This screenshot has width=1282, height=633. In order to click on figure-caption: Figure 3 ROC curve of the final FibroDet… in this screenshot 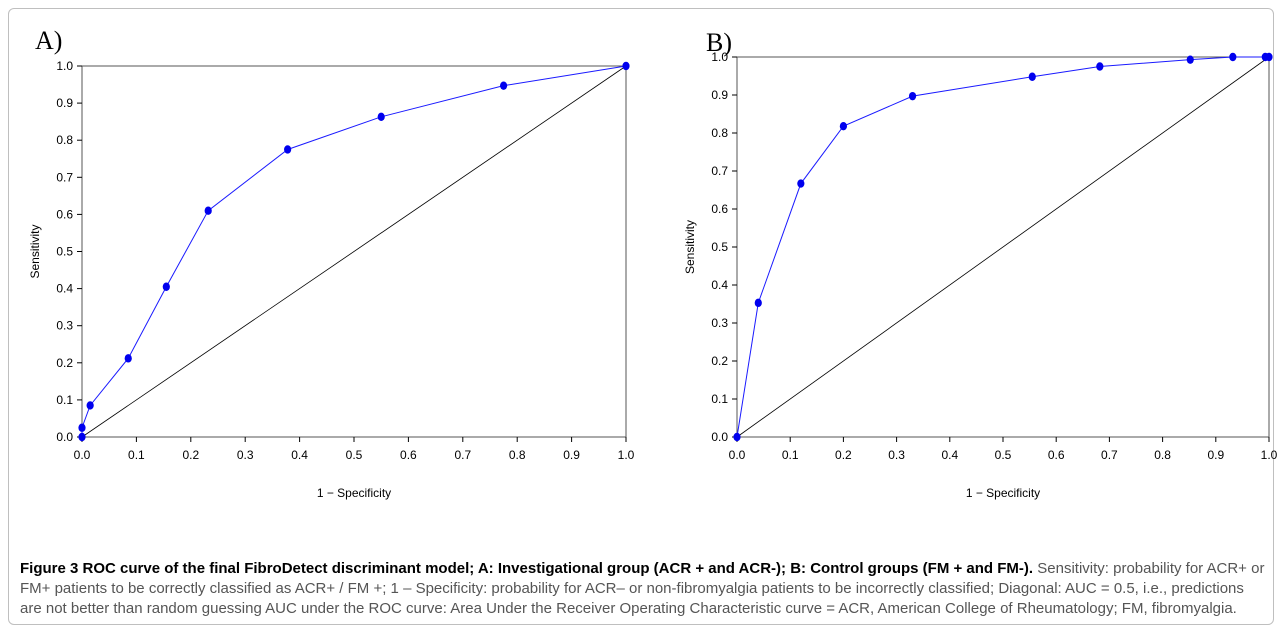, I will do `click(642, 589)`.